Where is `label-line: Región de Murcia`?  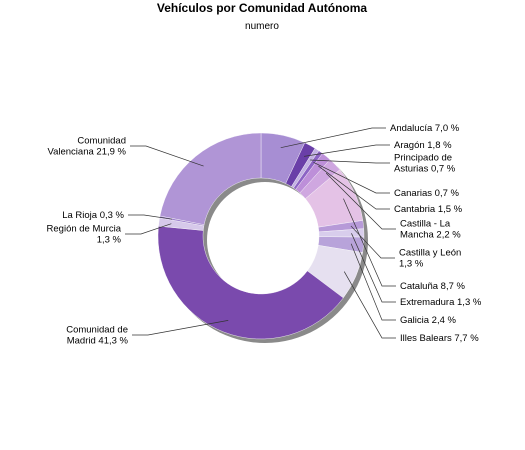
label-line: Región de Murcia is located at coordinates (84, 229).